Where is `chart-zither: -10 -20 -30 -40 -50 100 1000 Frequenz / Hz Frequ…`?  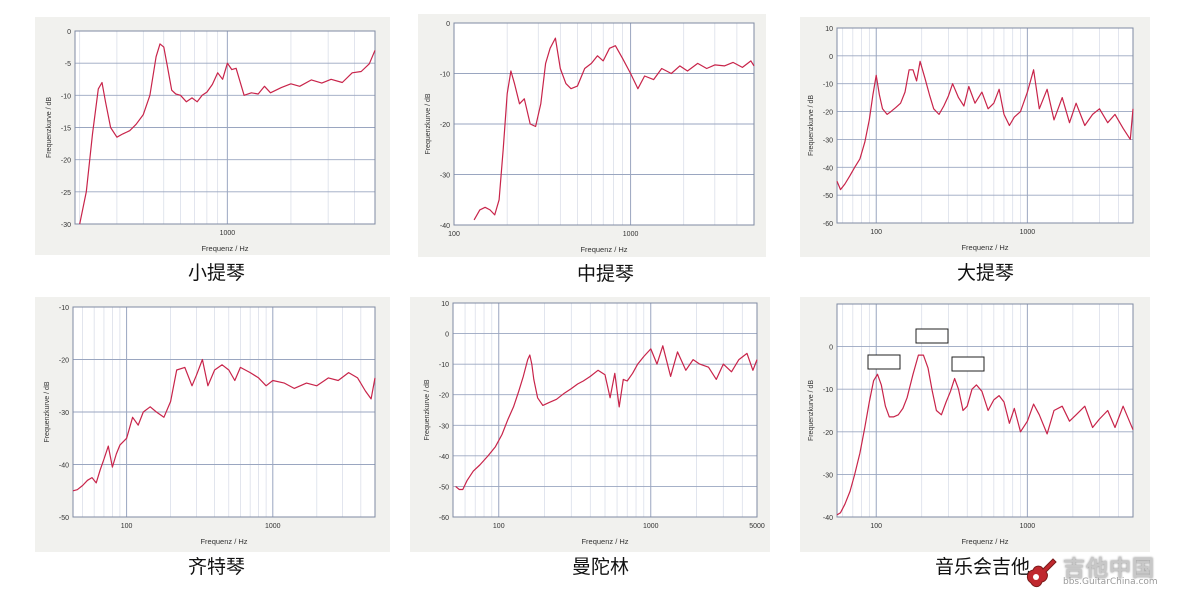
chart-zither: -10 -20 -30 -40 -50 100 1000 Frequenz / Hz Frequ… is located at coordinates (210, 425).